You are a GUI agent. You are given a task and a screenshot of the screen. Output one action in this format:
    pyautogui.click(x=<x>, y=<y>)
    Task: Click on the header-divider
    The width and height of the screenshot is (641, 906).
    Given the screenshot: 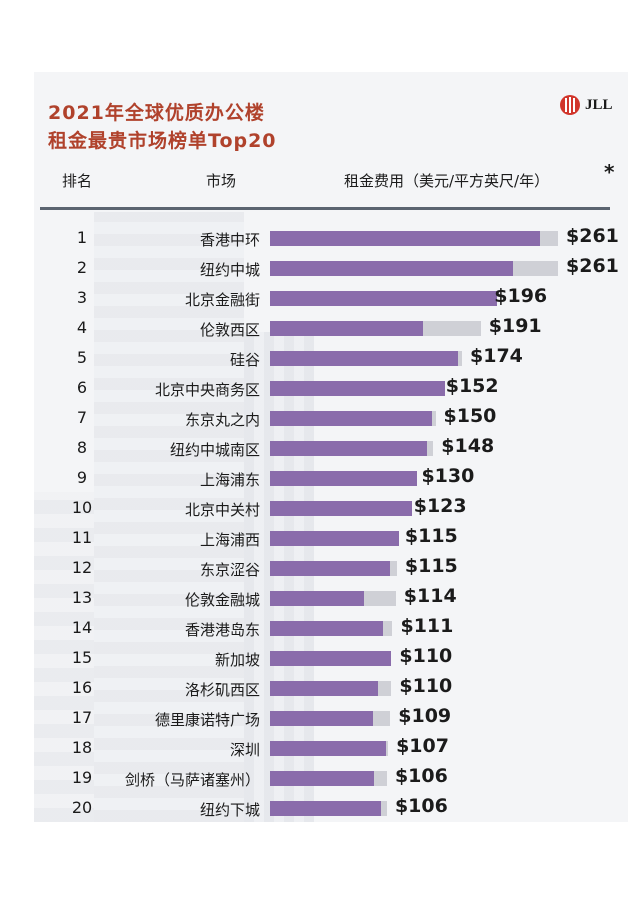 What is the action you would take?
    pyautogui.click(x=325, y=208)
    